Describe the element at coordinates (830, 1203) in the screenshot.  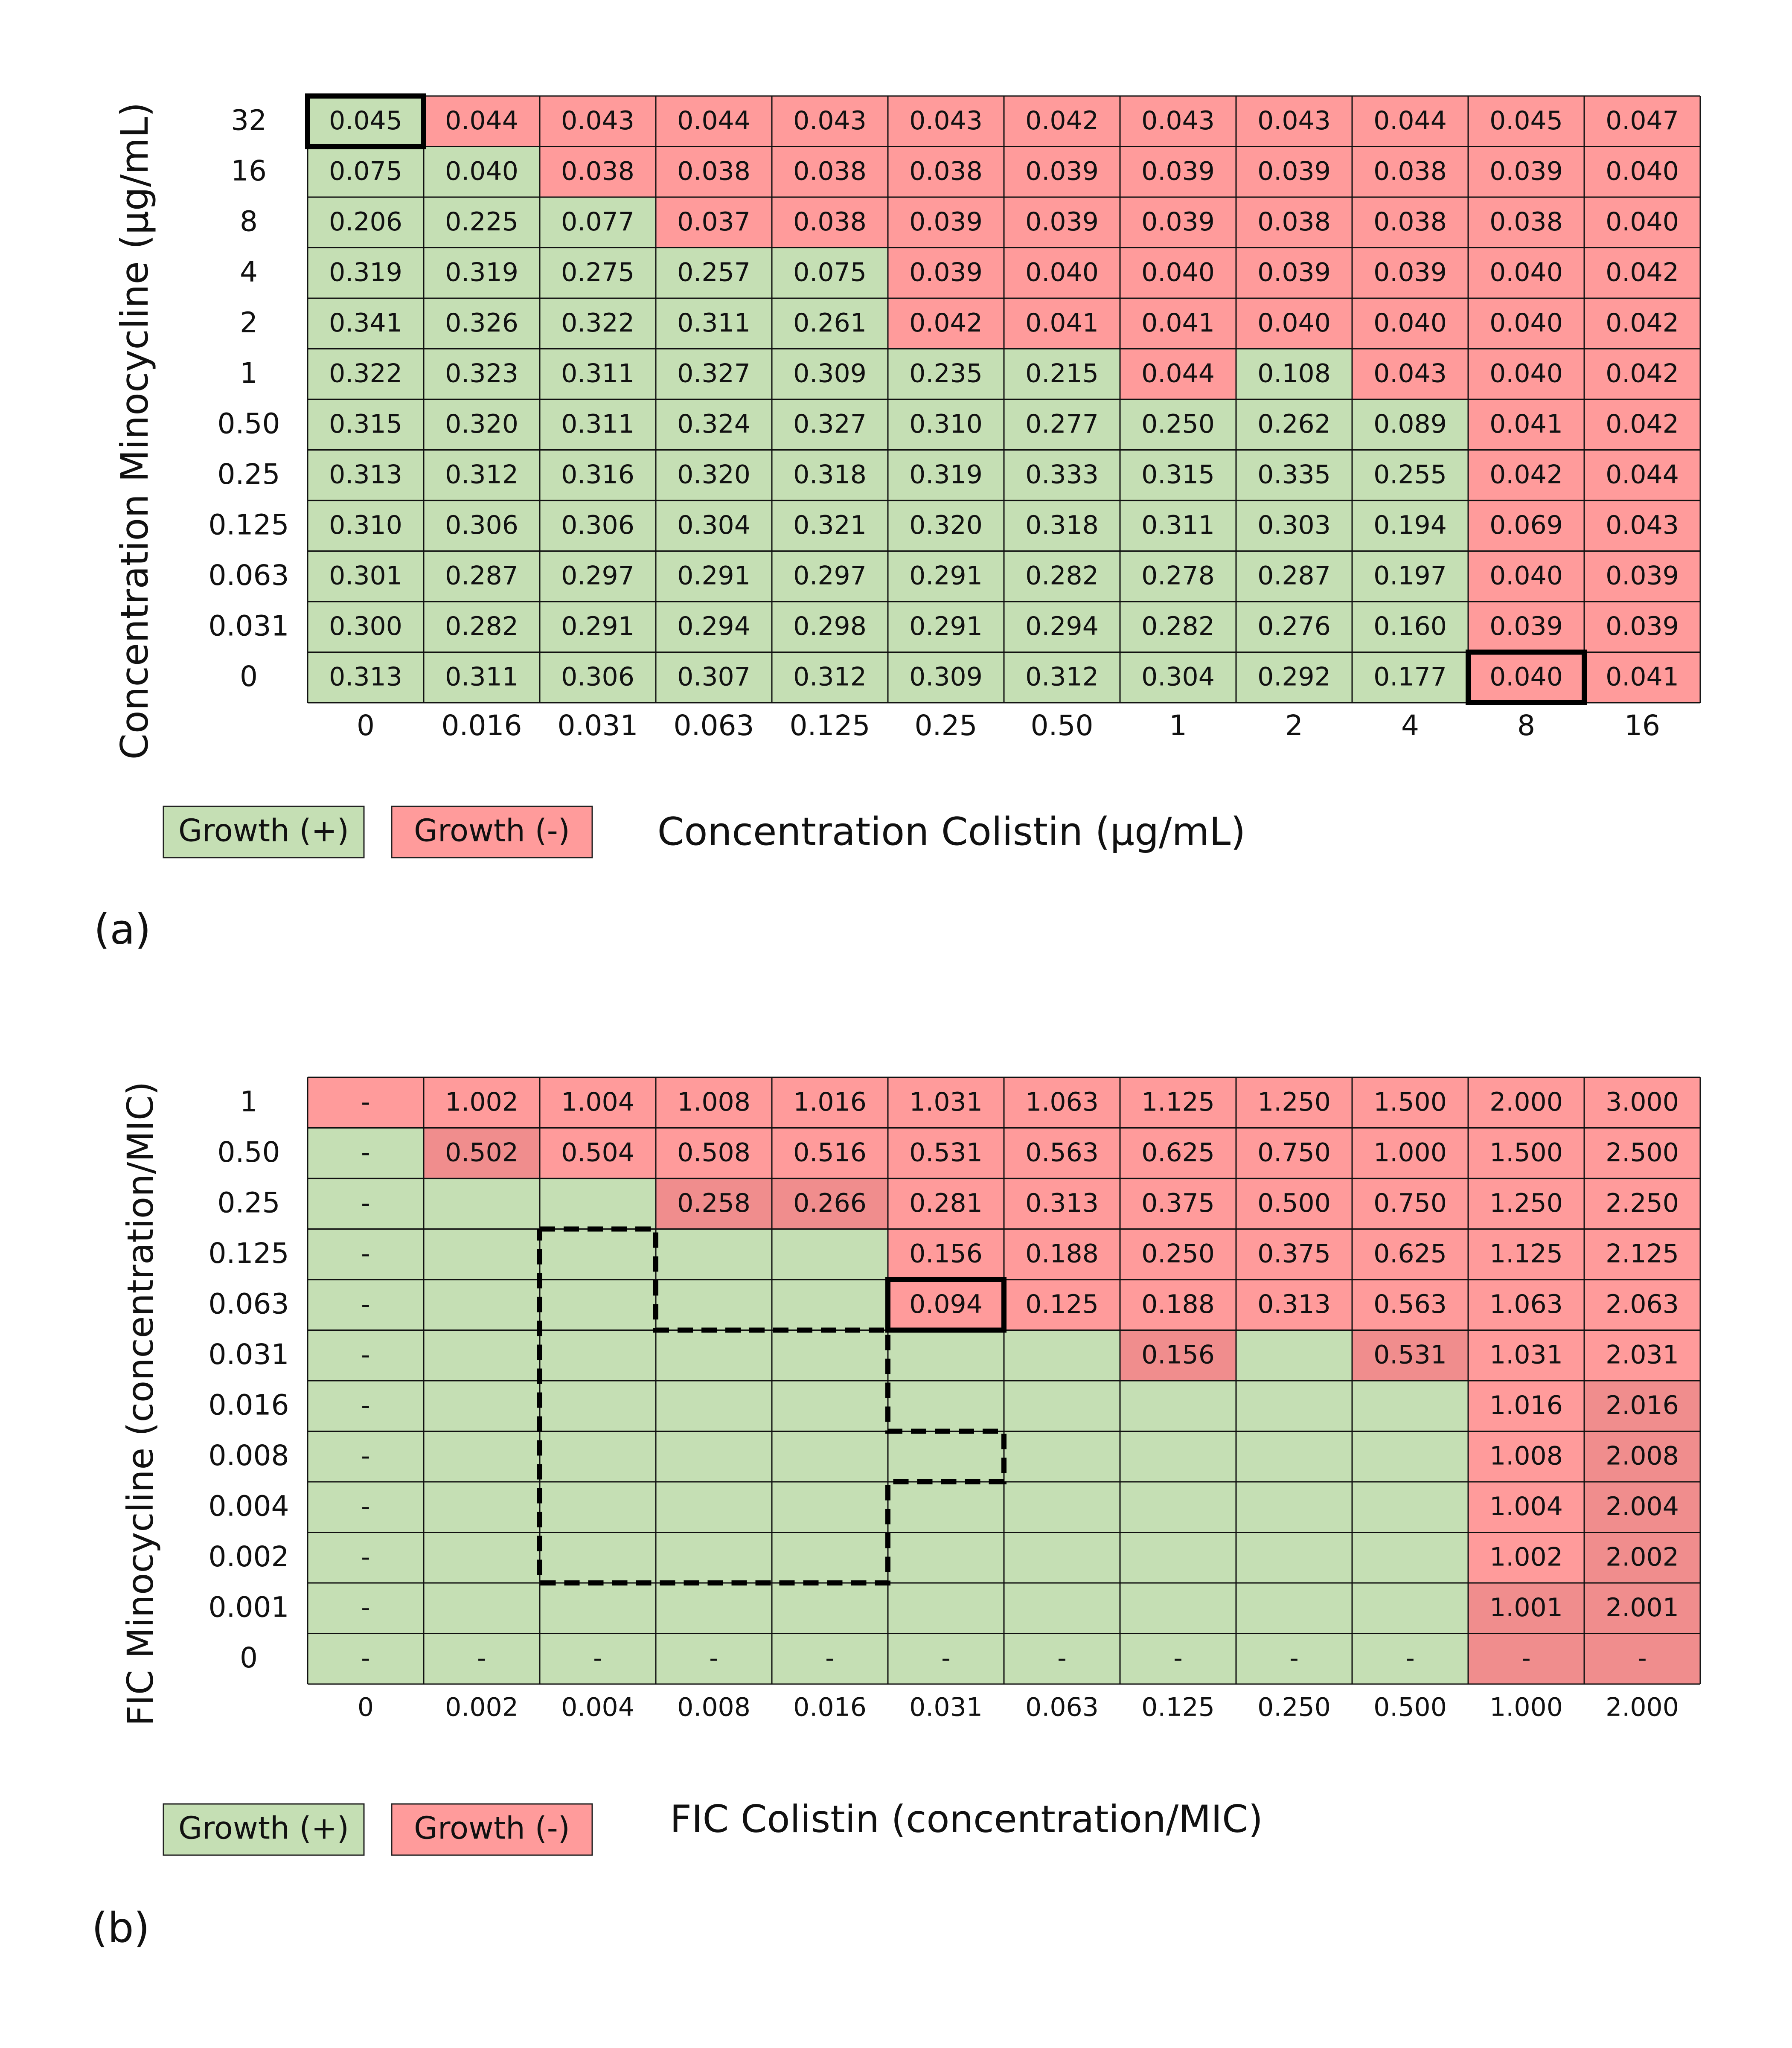
I see `panel-b-cell-r2-c4` at that location.